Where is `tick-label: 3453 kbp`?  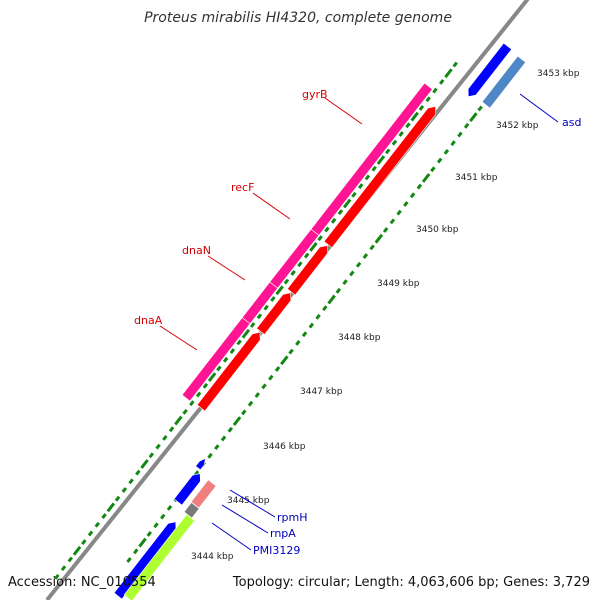
tick-label: 3453 kbp is located at coordinates (558, 74).